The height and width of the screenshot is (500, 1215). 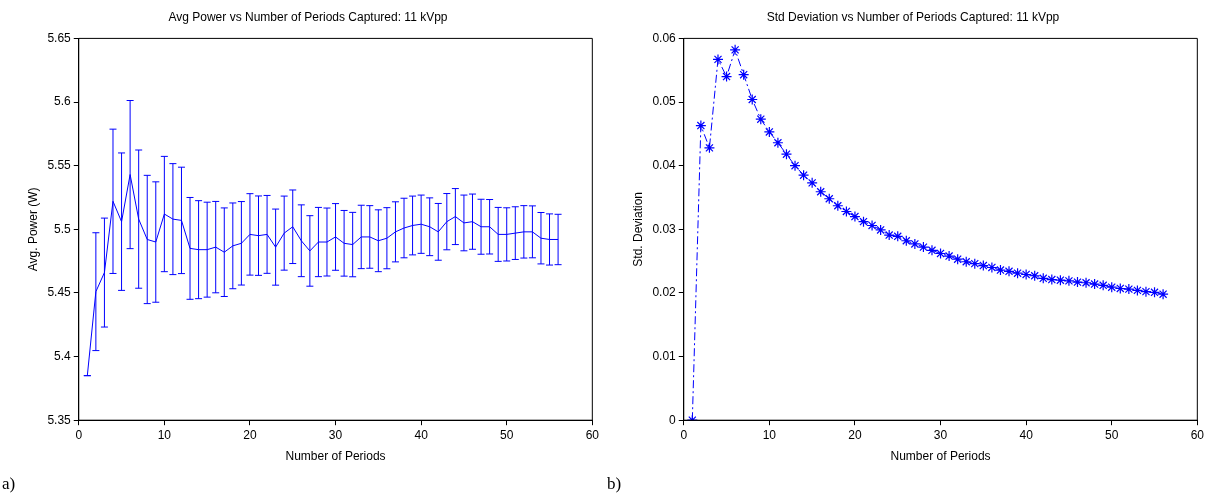 What do you see at coordinates (63, 101) in the screenshot?
I see `y-tick-label: 5.6` at bounding box center [63, 101].